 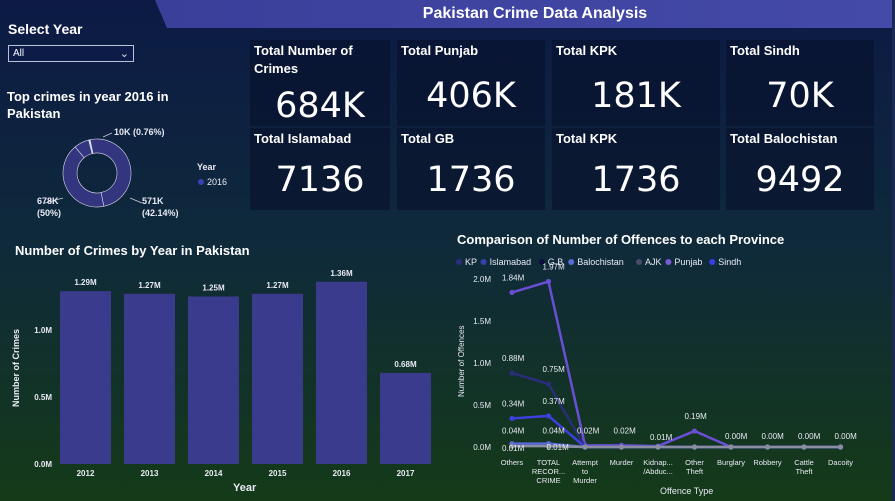 What do you see at coordinates (160, 213) in the screenshot?
I see `donut-label-571k-pct: (42.14%)` at bounding box center [160, 213].